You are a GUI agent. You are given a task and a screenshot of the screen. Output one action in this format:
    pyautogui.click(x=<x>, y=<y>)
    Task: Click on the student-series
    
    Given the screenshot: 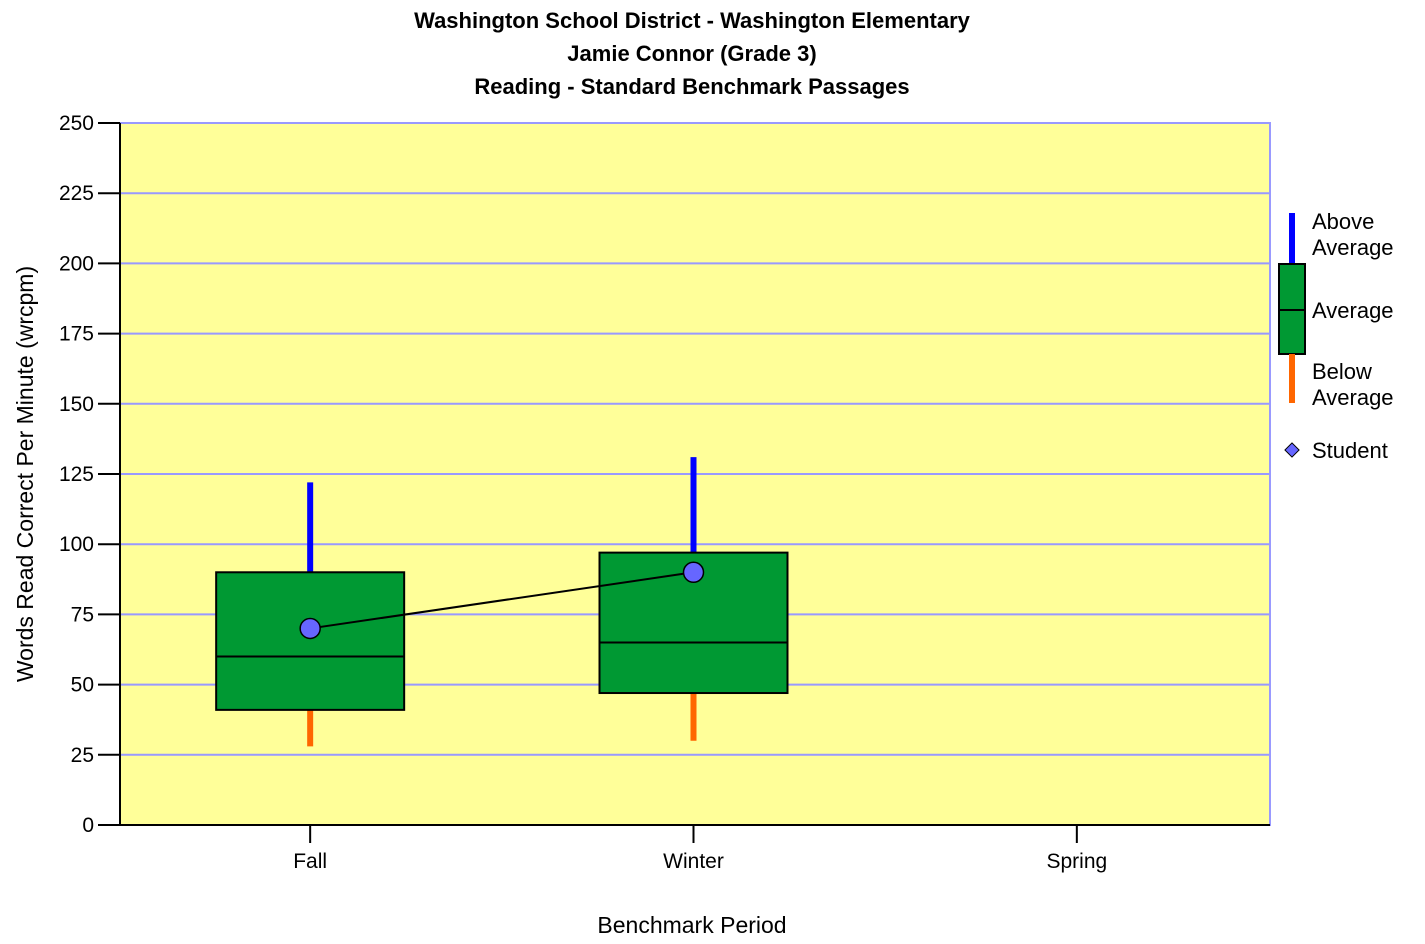 What is the action you would take?
    pyautogui.click(x=502, y=600)
    